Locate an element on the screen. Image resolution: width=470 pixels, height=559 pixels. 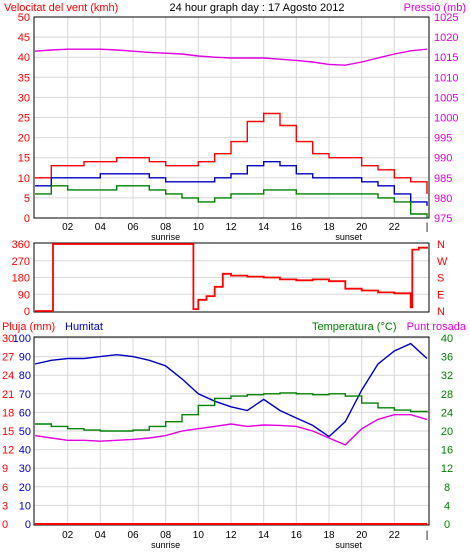
y2-tick-label: 985 is located at coordinates (443, 179).